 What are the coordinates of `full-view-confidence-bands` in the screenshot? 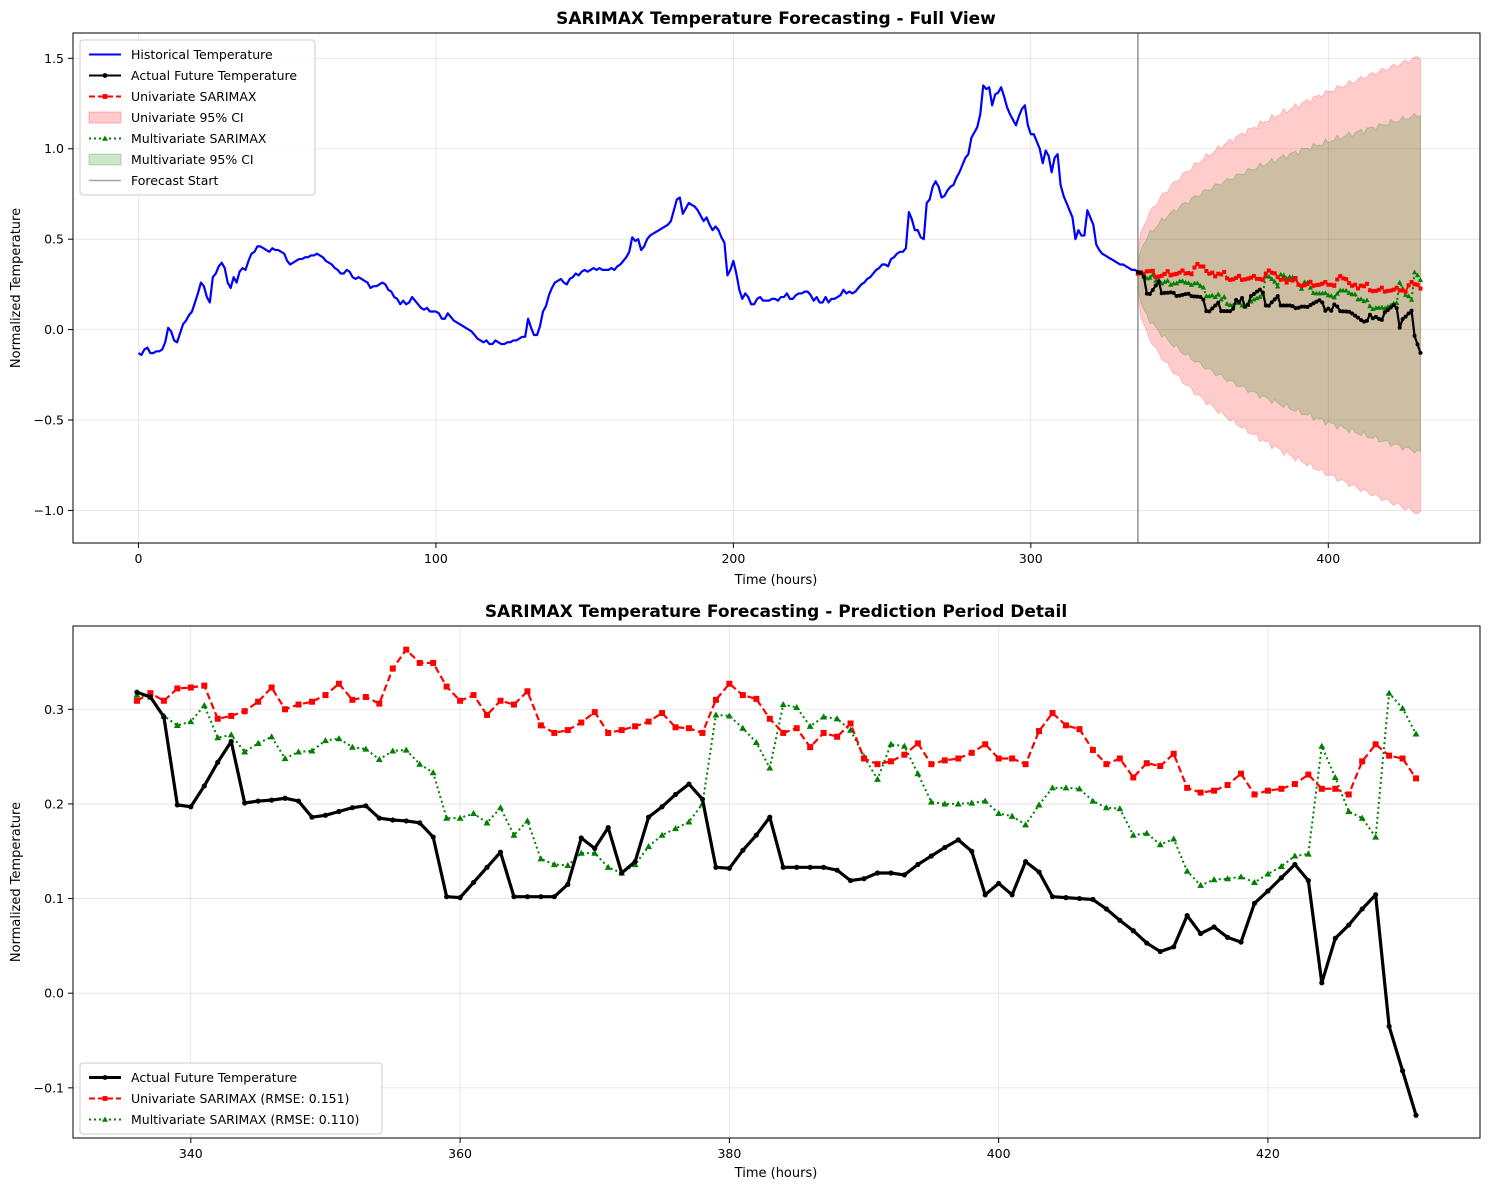 It's located at (1279, 285).